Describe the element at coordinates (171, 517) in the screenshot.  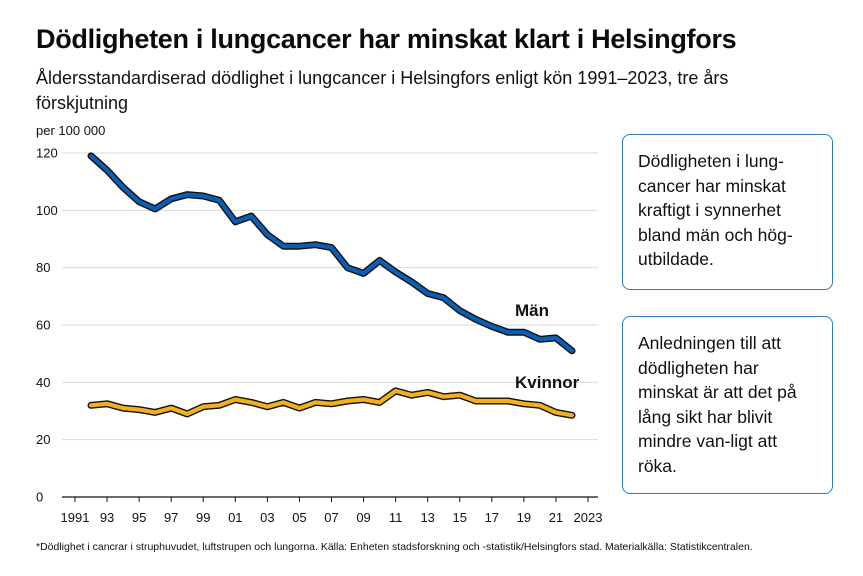
I see `x-tick-label-97: 97` at that location.